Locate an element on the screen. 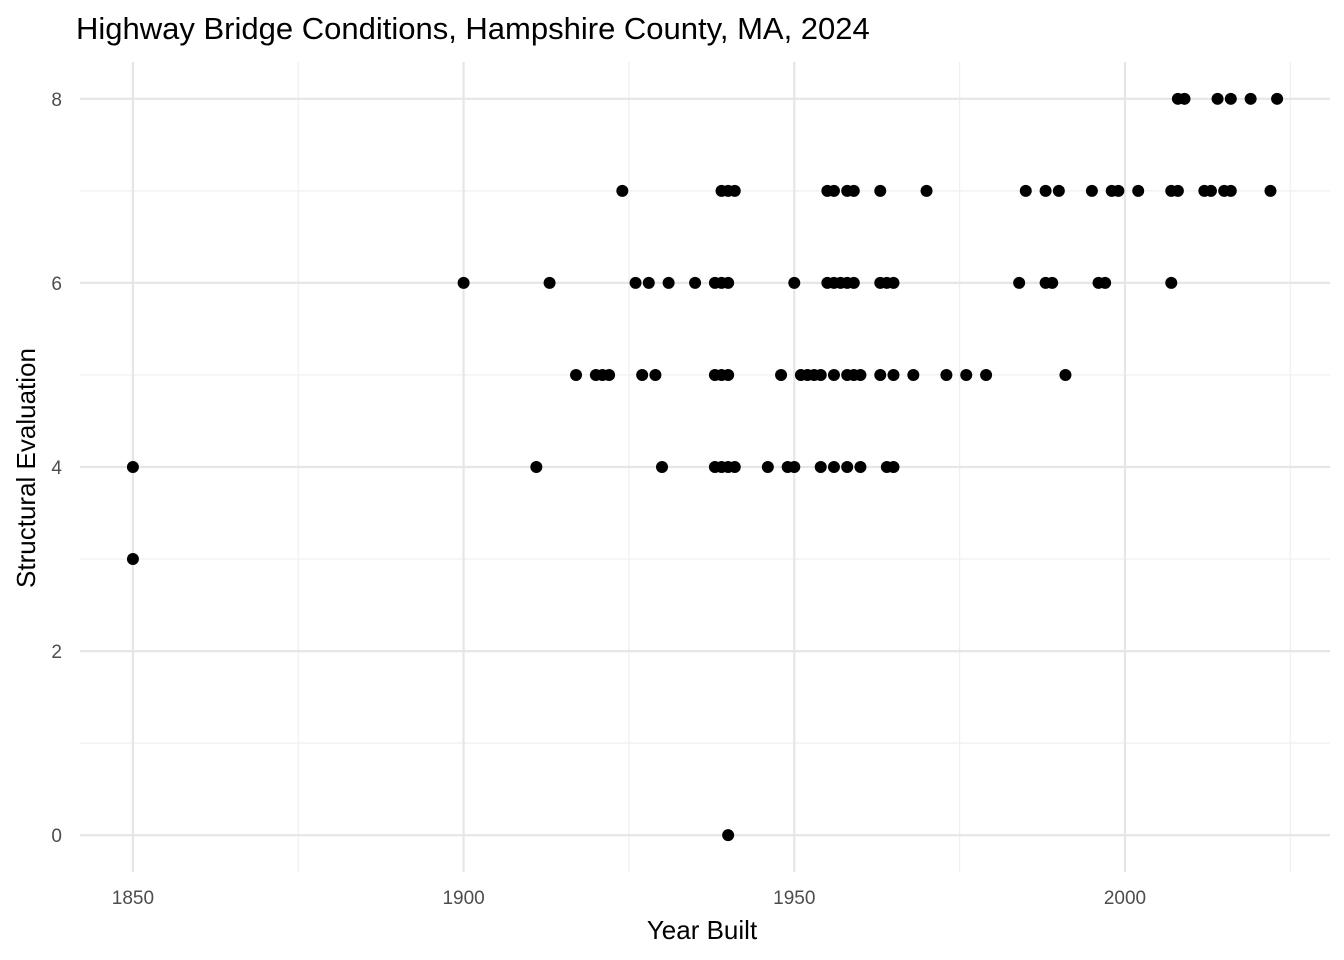  x-tick-label: 1900 is located at coordinates (463, 898).